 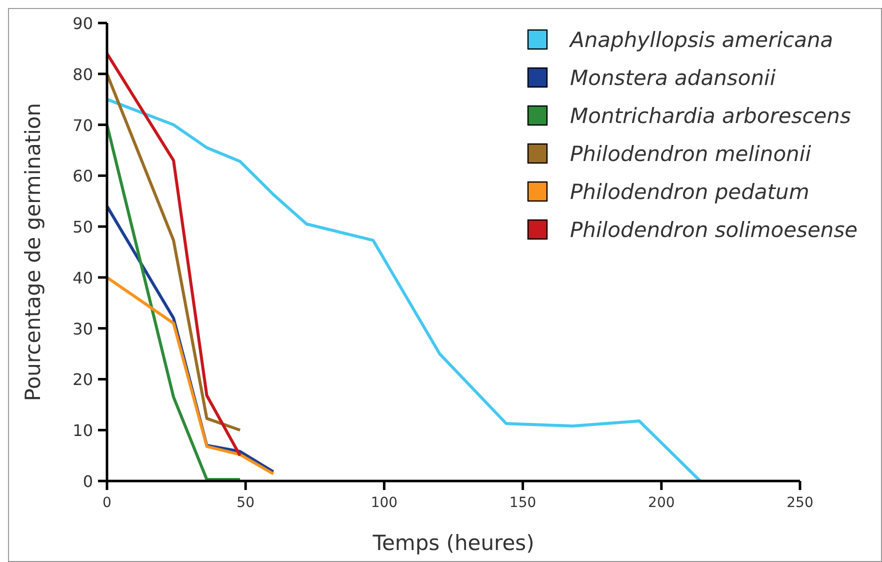 What do you see at coordinates (82, 278) in the screenshot?
I see `y-tick-label: 40` at bounding box center [82, 278].